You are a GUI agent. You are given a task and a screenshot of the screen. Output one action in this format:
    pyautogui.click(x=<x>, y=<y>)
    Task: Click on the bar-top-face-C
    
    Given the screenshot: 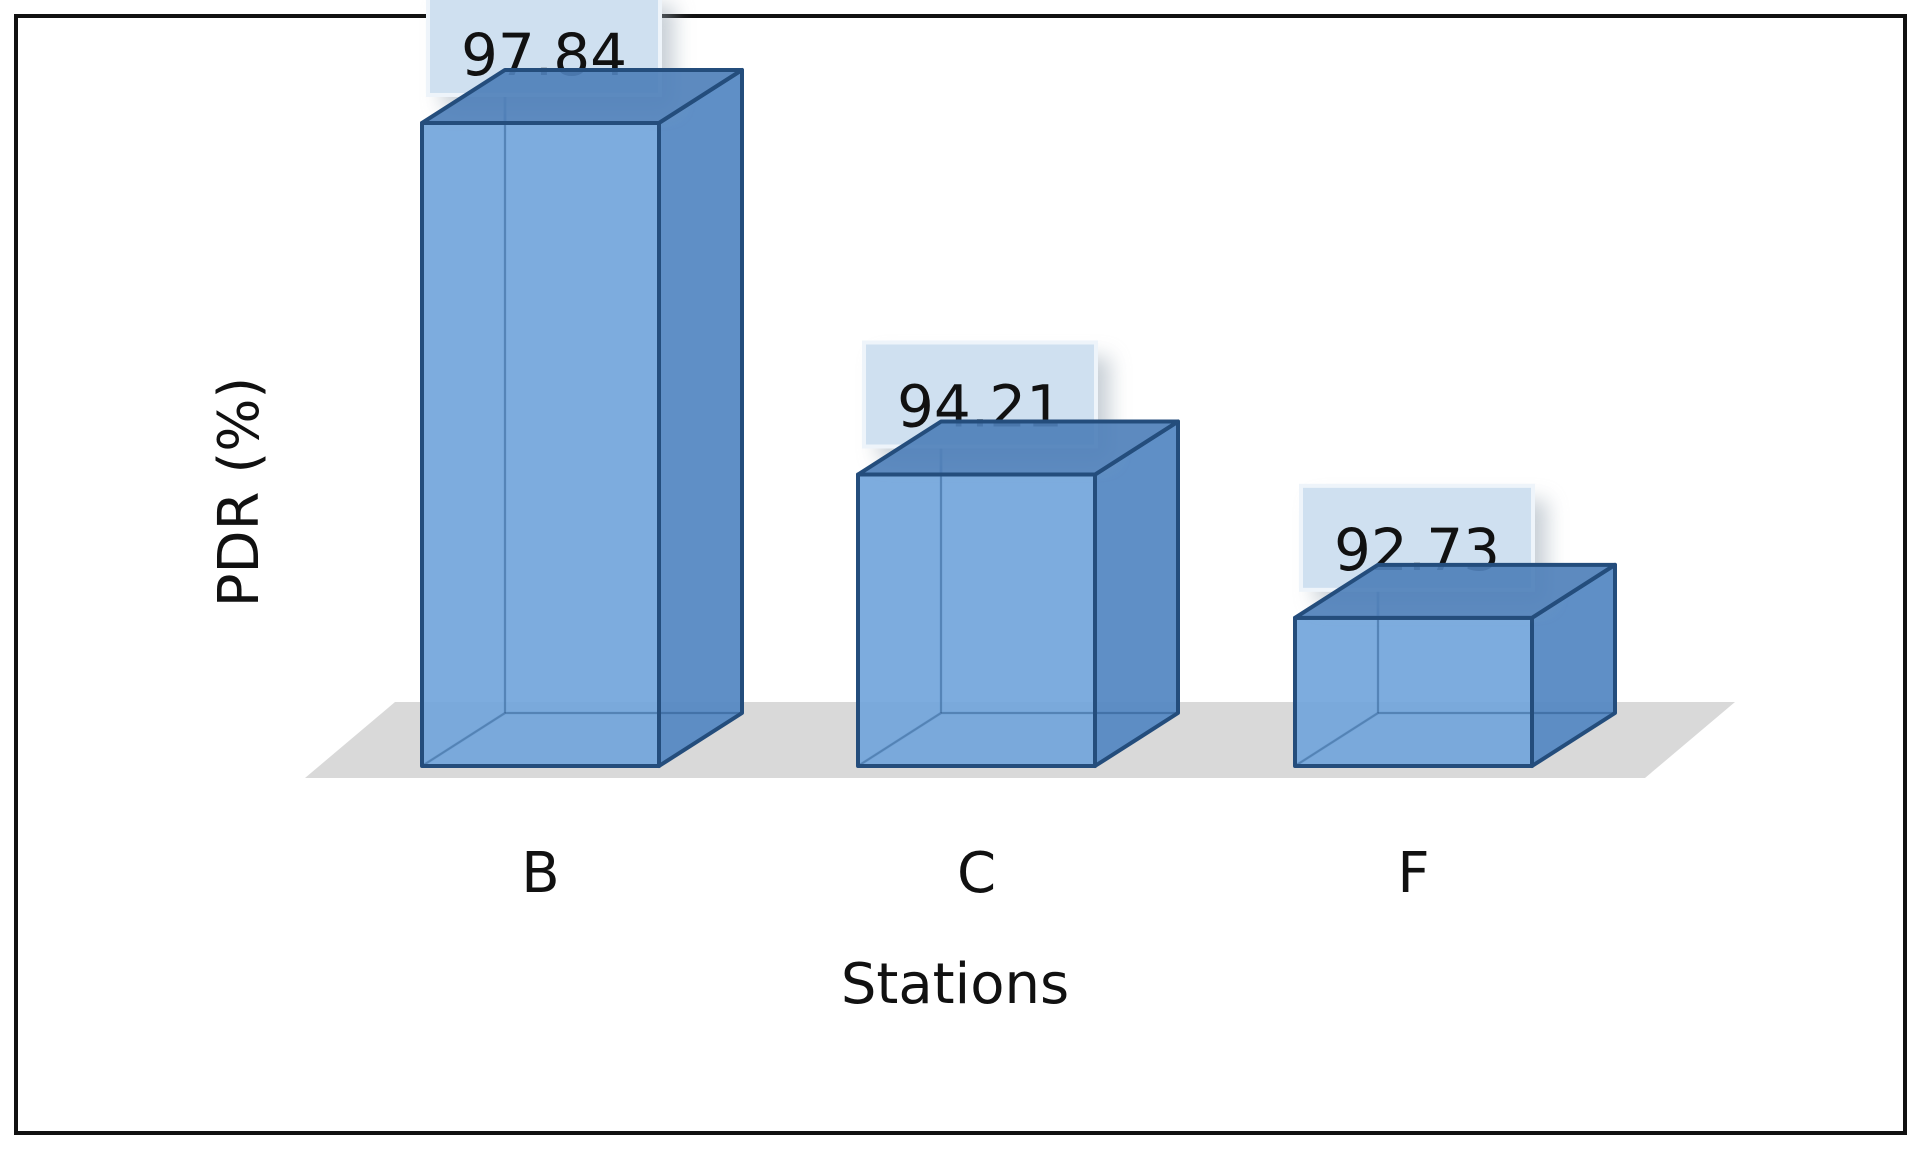 What is the action you would take?
    pyautogui.click(x=1018, y=448)
    